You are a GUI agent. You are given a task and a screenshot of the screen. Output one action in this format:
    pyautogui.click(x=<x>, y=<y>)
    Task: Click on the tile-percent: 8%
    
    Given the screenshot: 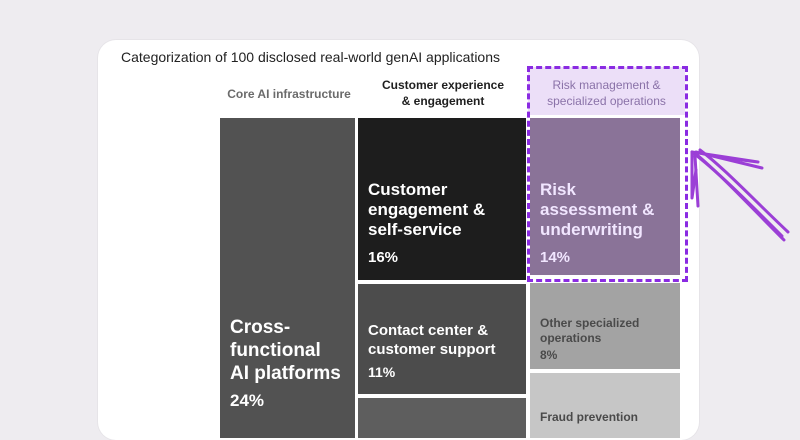 What is the action you would take?
    pyautogui.click(x=549, y=355)
    